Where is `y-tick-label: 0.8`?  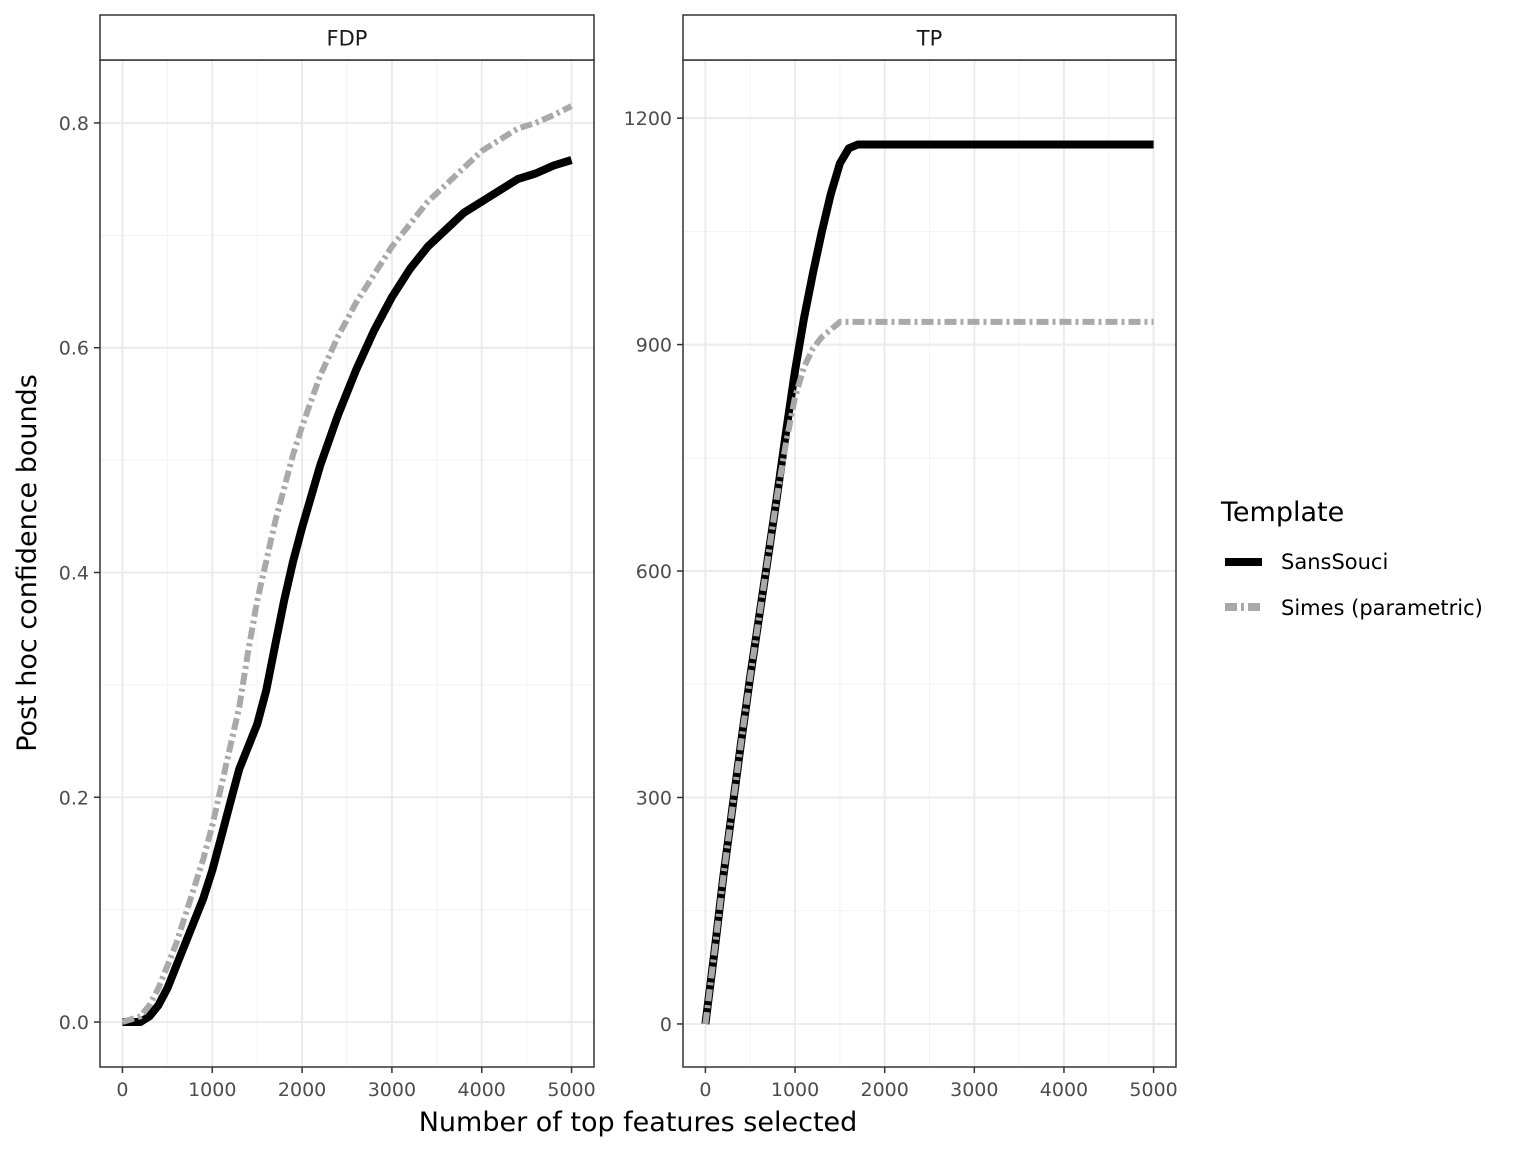
y-tick-label: 0.8 is located at coordinates (74, 124).